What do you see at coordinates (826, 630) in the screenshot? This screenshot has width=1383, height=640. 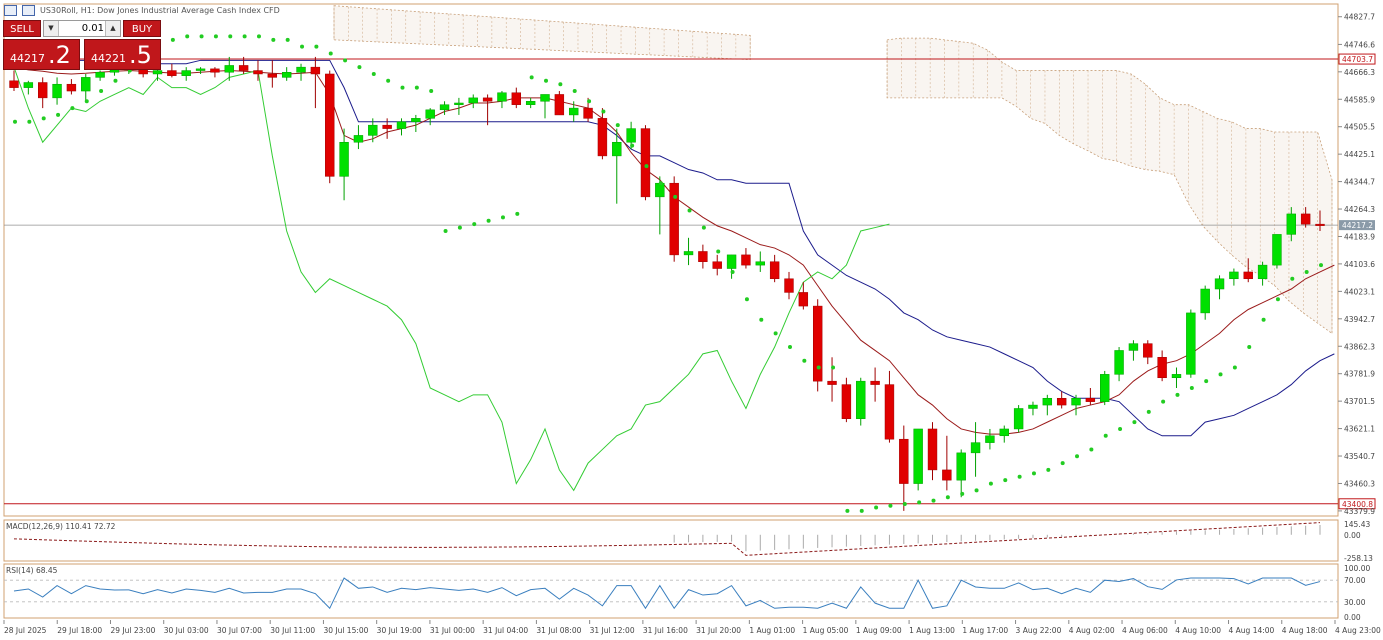 I see `time-tick-label: 1 Aug 05:00` at bounding box center [826, 630].